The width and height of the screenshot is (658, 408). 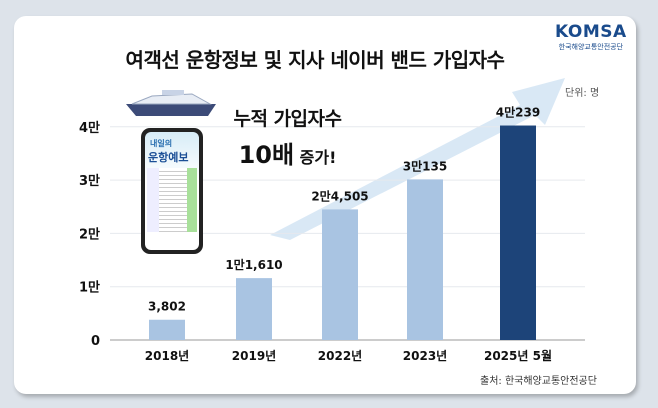 I want to click on bar-2022년, so click(x=340, y=274).